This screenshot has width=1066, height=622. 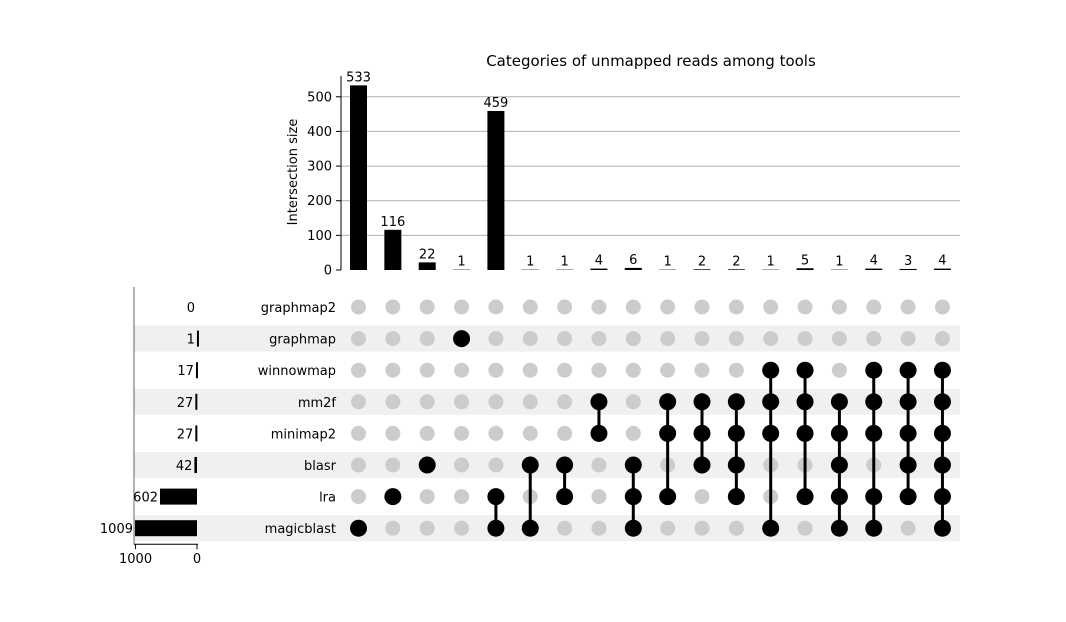 What do you see at coordinates (633, 260) in the screenshot?
I see `intersection-value-label: 6` at bounding box center [633, 260].